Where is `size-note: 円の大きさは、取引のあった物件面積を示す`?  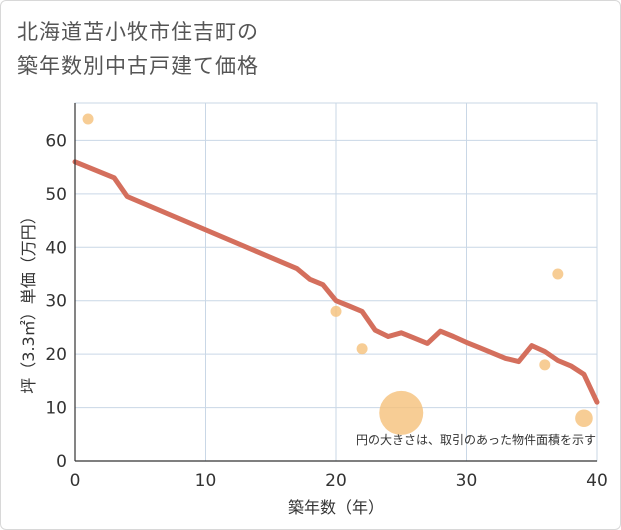
size-note: 円の大きさは、取引のあった物件面積を示す is located at coordinates (476, 439).